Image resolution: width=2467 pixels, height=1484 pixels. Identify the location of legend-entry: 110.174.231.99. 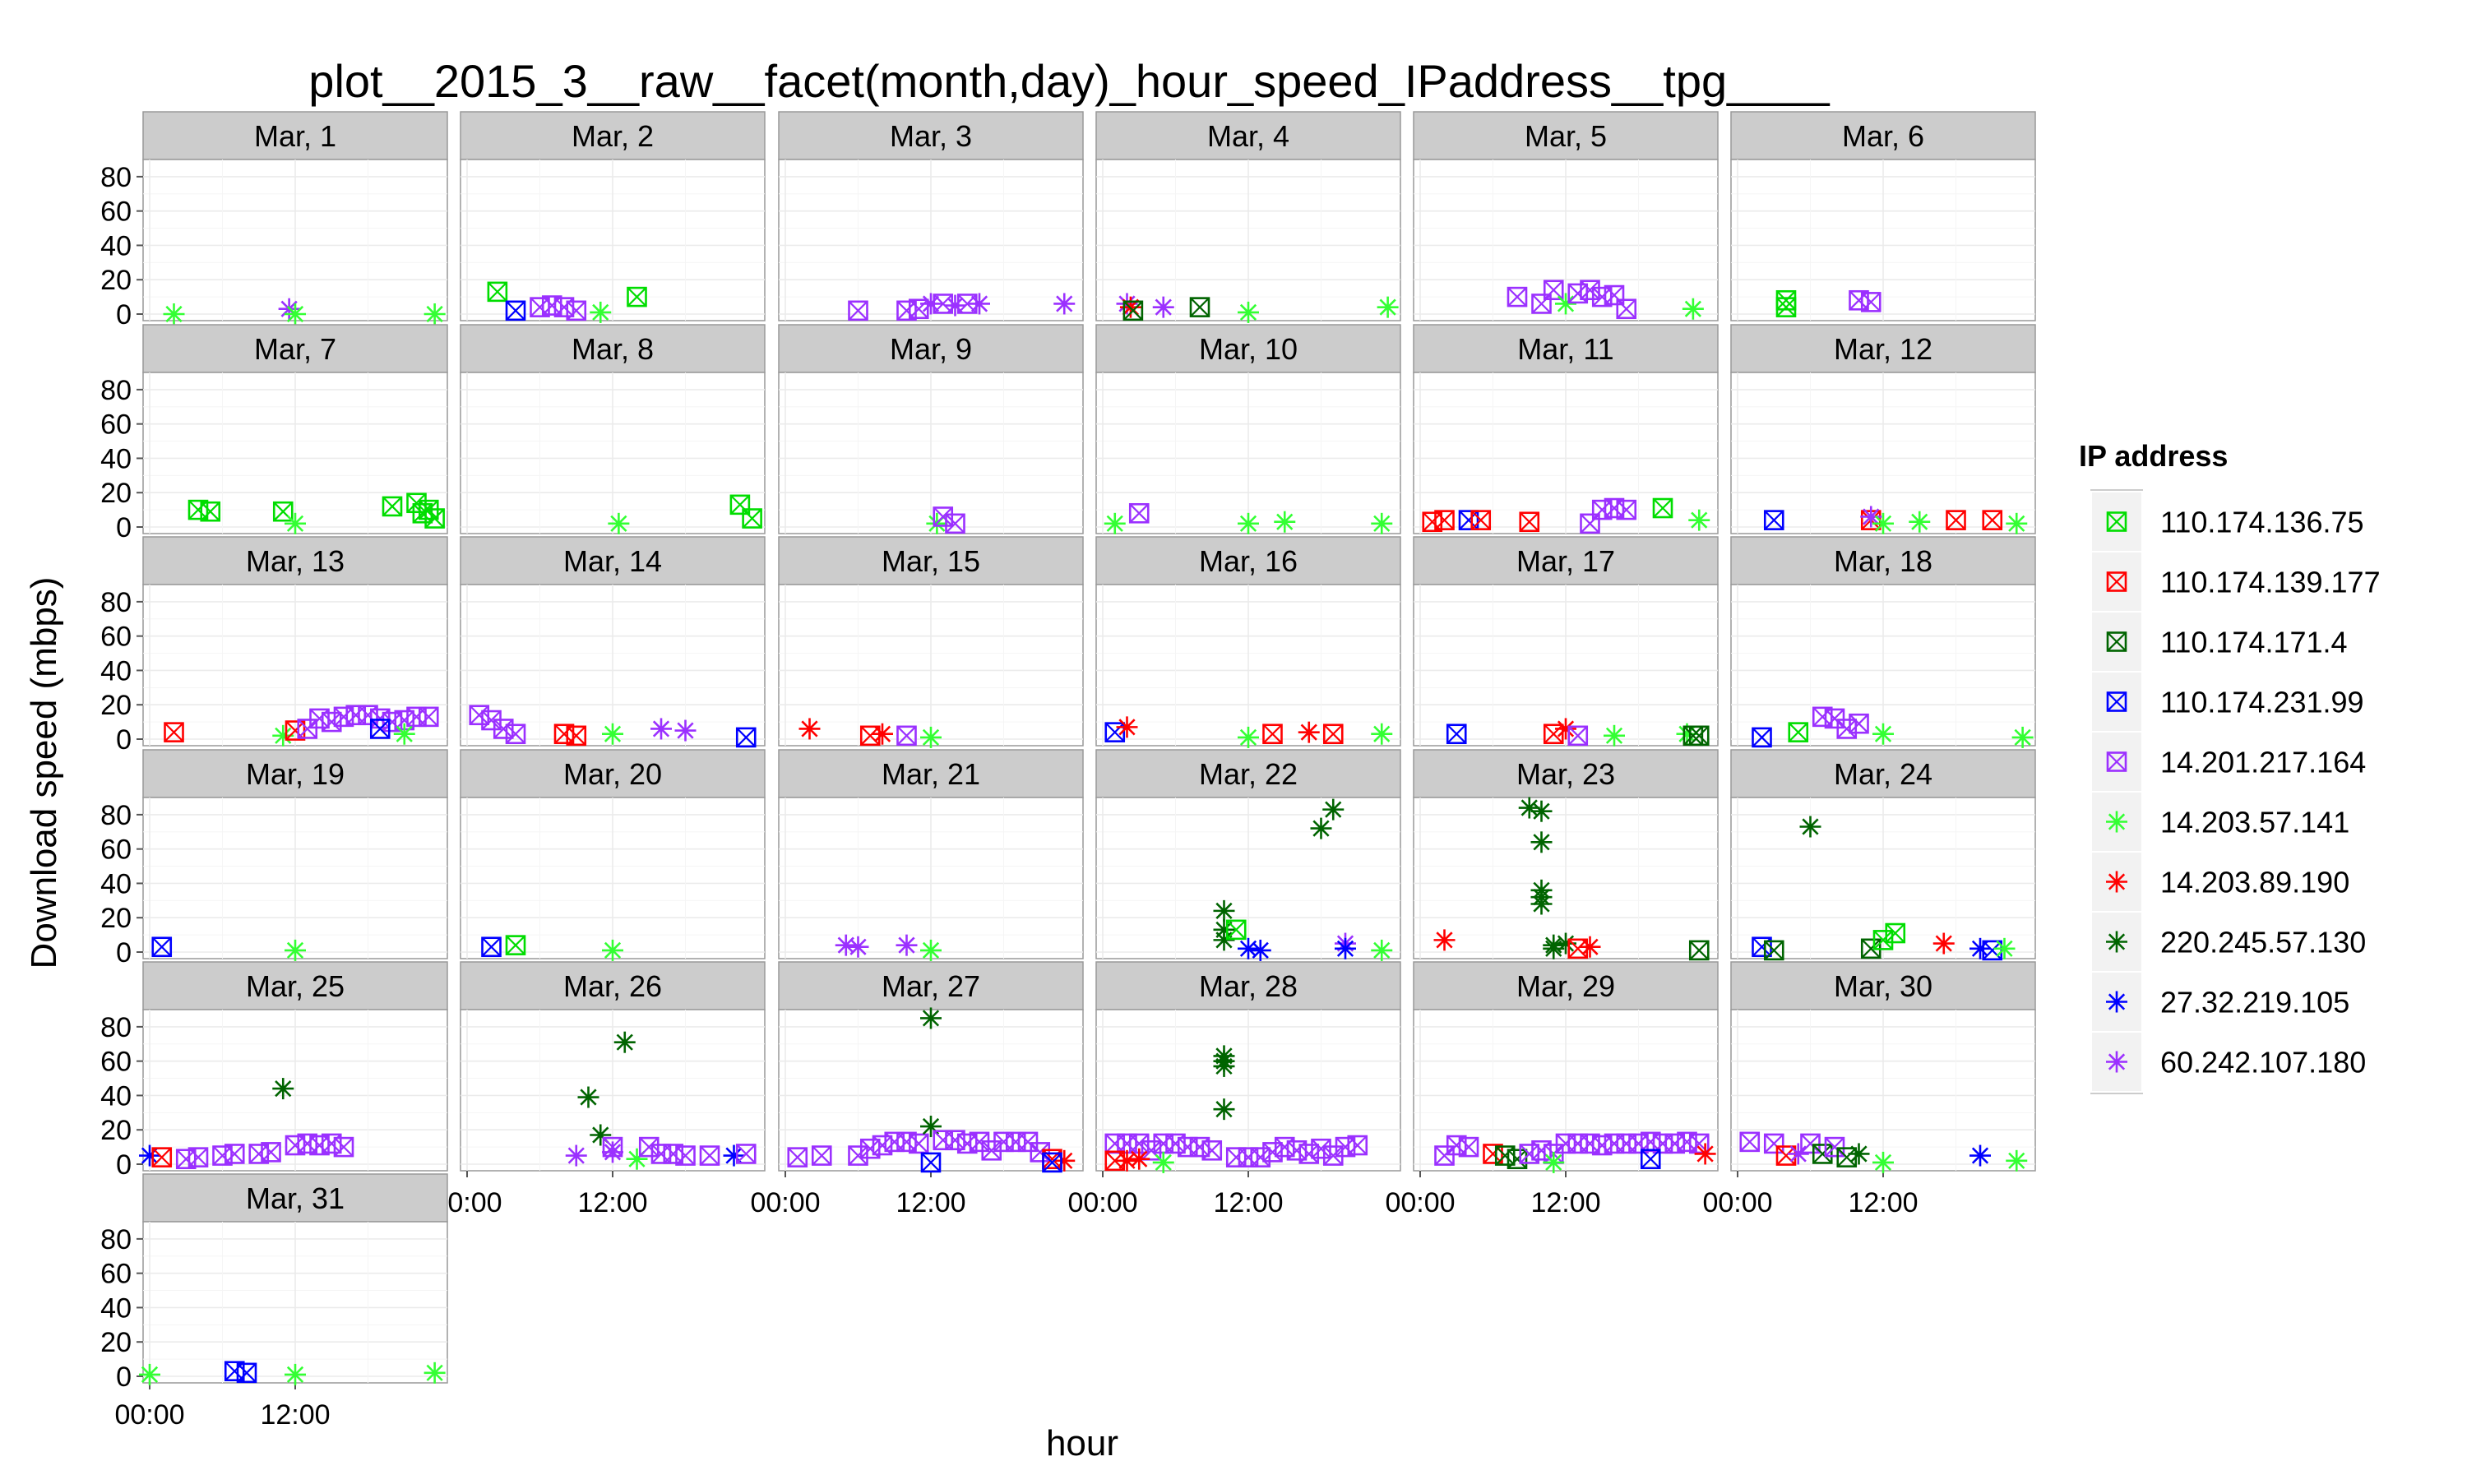
(2227, 702).